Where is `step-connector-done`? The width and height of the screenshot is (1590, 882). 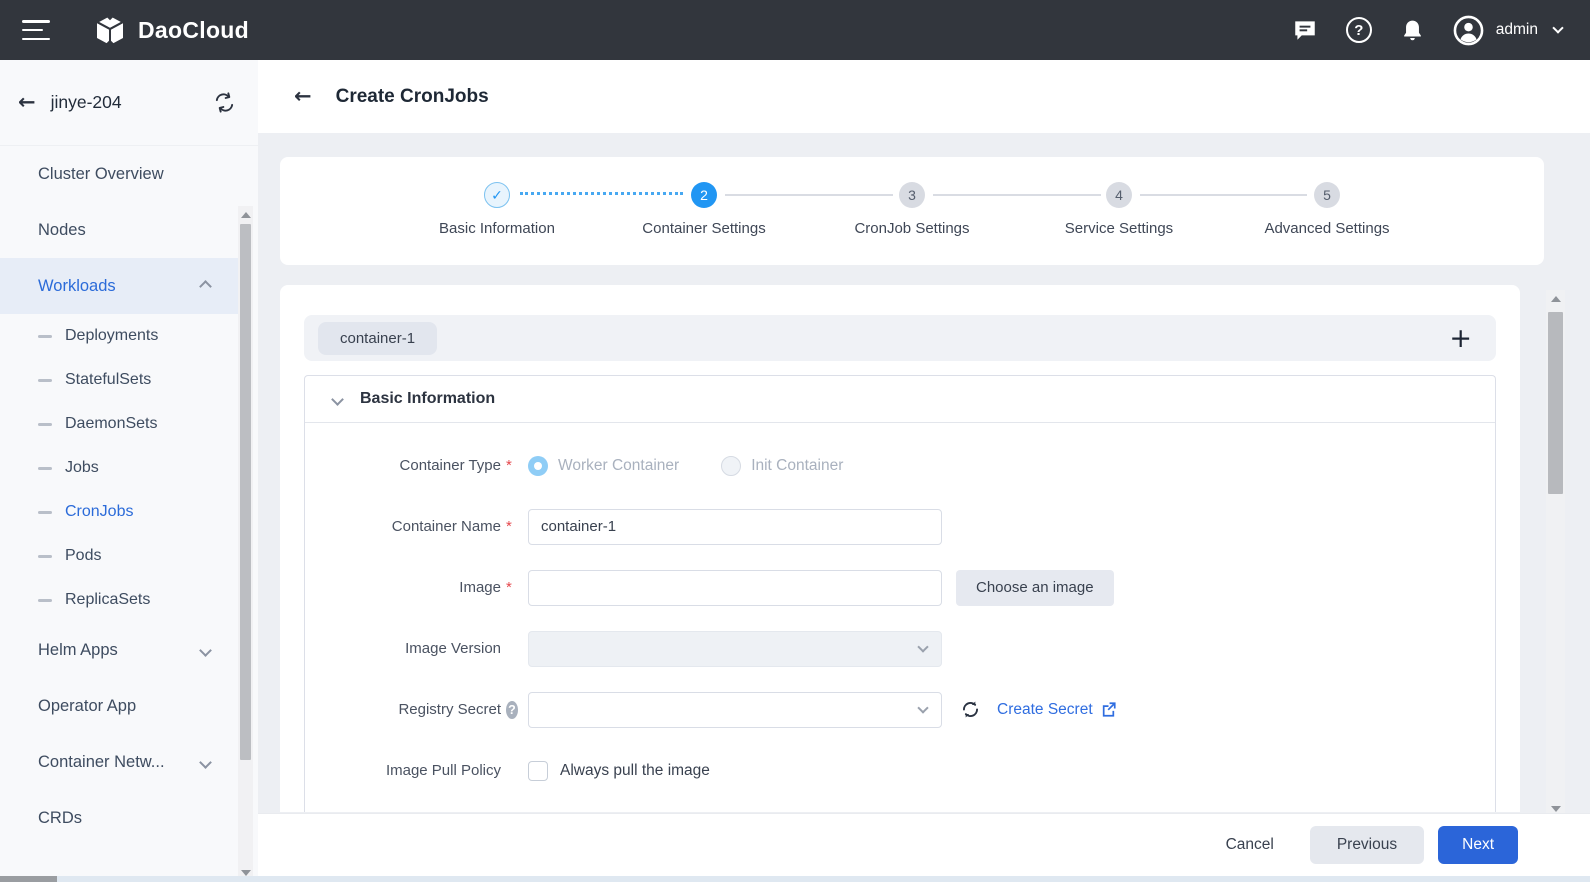
step-connector-done is located at coordinates (601, 193).